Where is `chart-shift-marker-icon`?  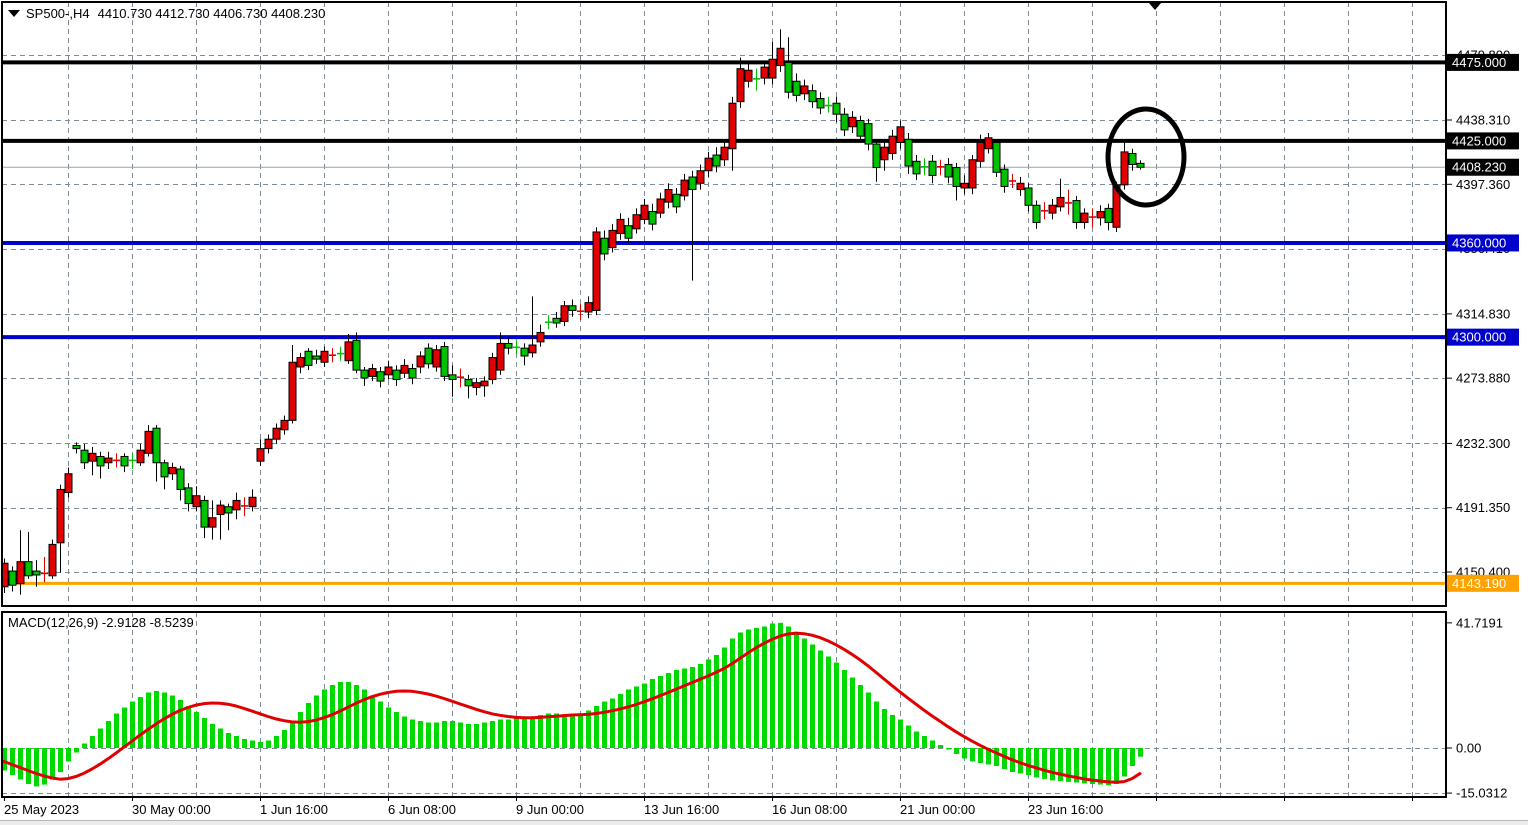 chart-shift-marker-icon is located at coordinates (1155, 6).